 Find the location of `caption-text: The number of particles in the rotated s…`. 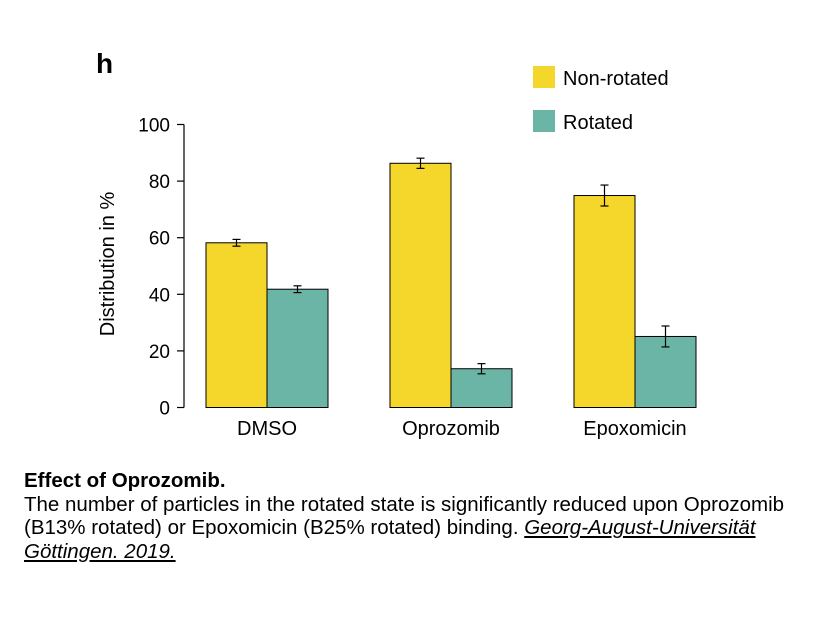

caption-text: The number of particles in the rotated s… is located at coordinates (404, 516).